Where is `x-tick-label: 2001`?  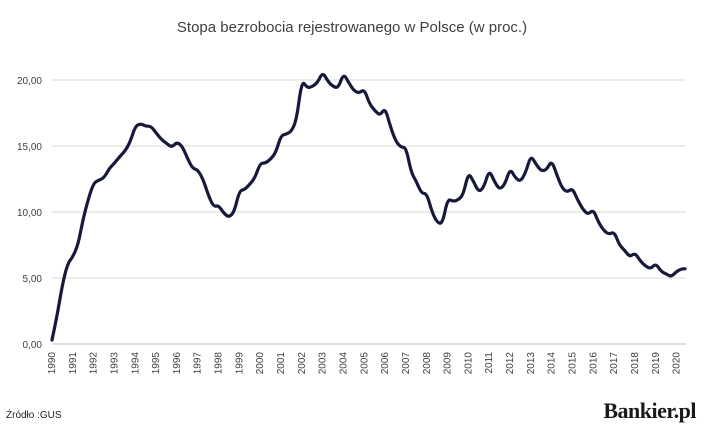 x-tick-label: 2001 is located at coordinates (281, 363).